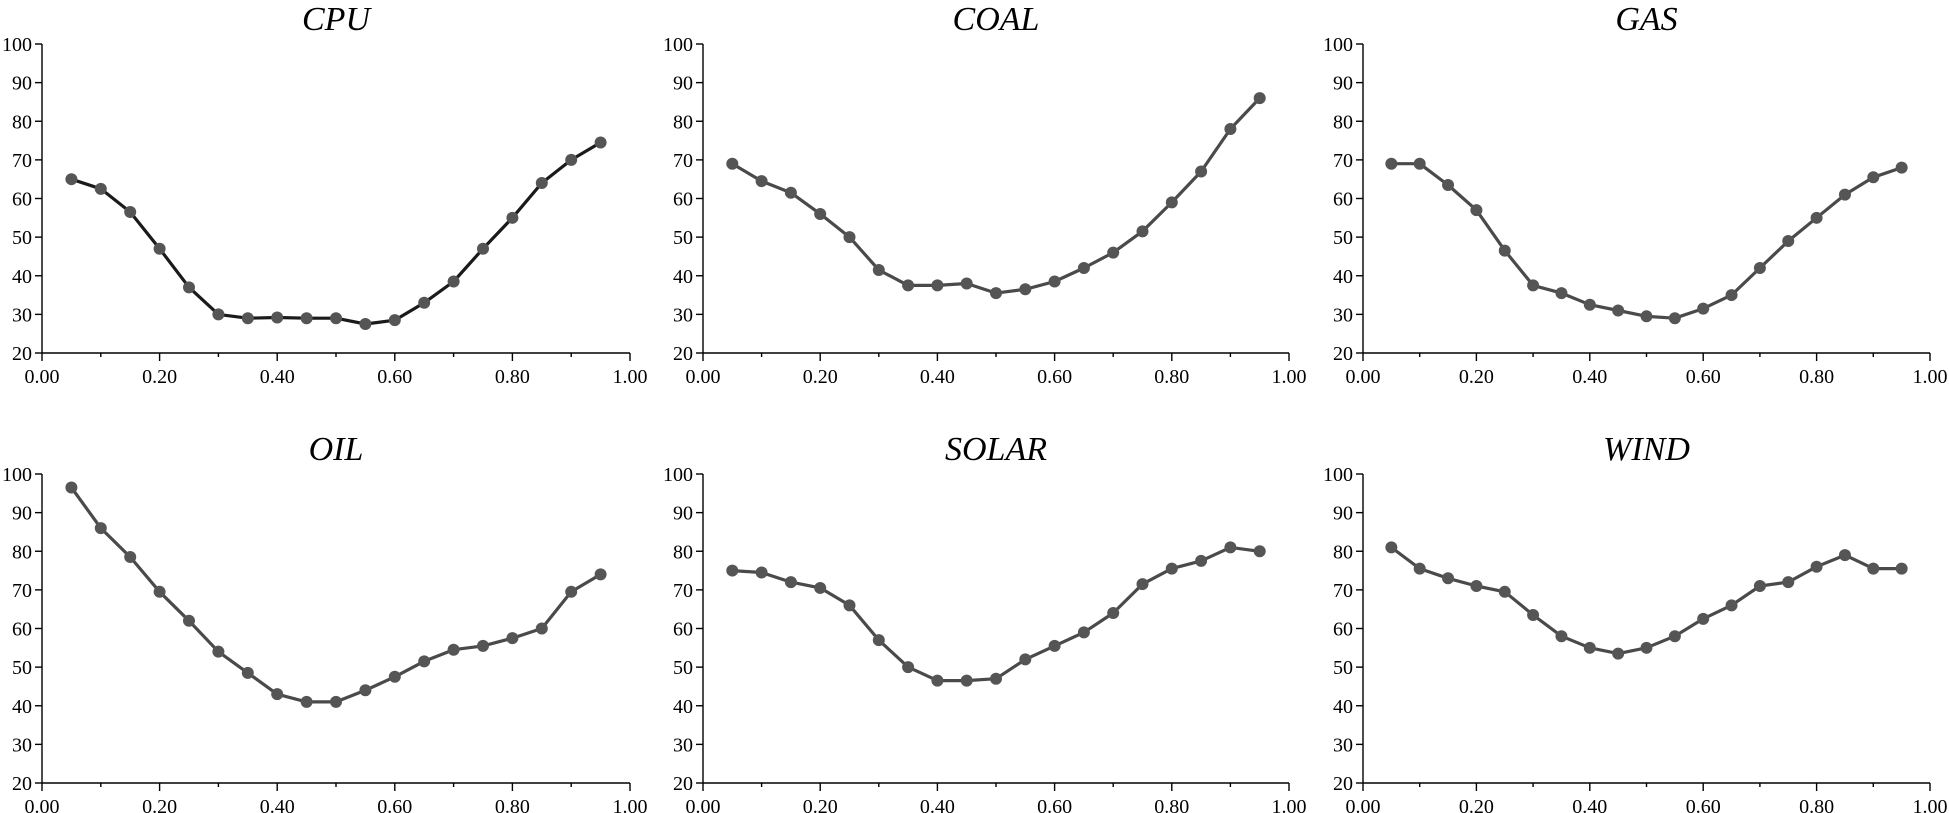 The image size is (1949, 813). I want to click on chart-title: WIND, so click(1646, 449).